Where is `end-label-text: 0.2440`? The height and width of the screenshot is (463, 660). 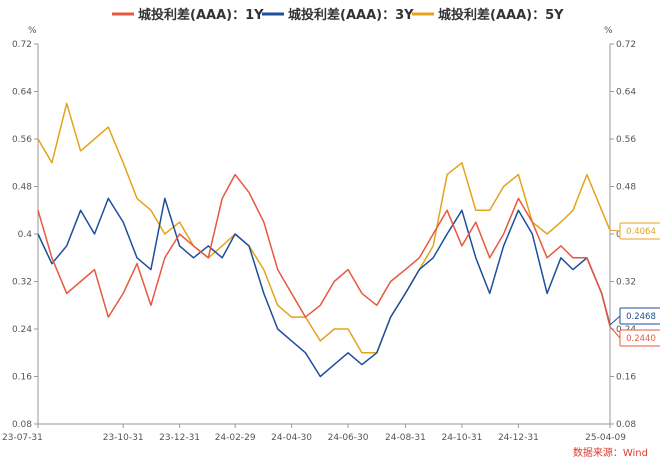
end-label-text: 0.2440 is located at coordinates (641, 339).